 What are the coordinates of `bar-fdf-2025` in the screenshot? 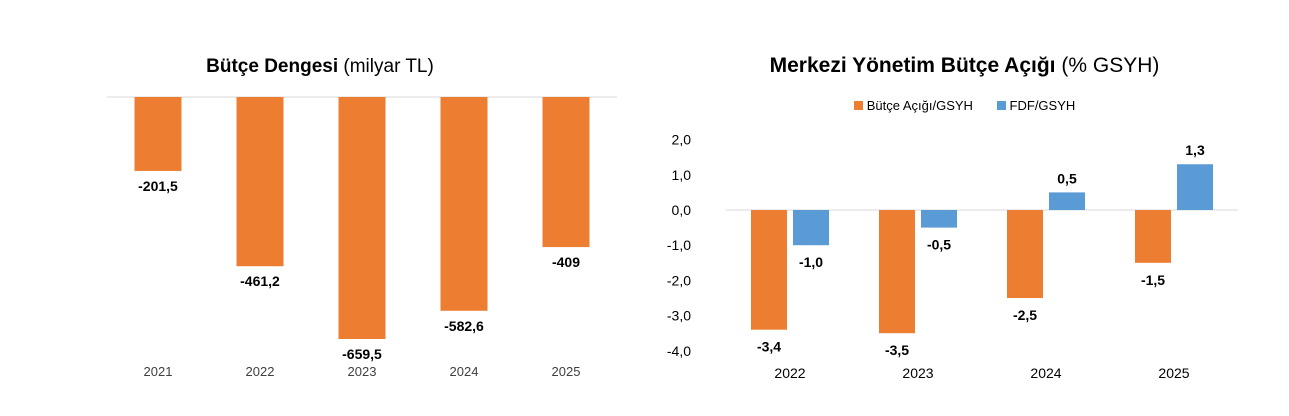 It's located at (1195, 187).